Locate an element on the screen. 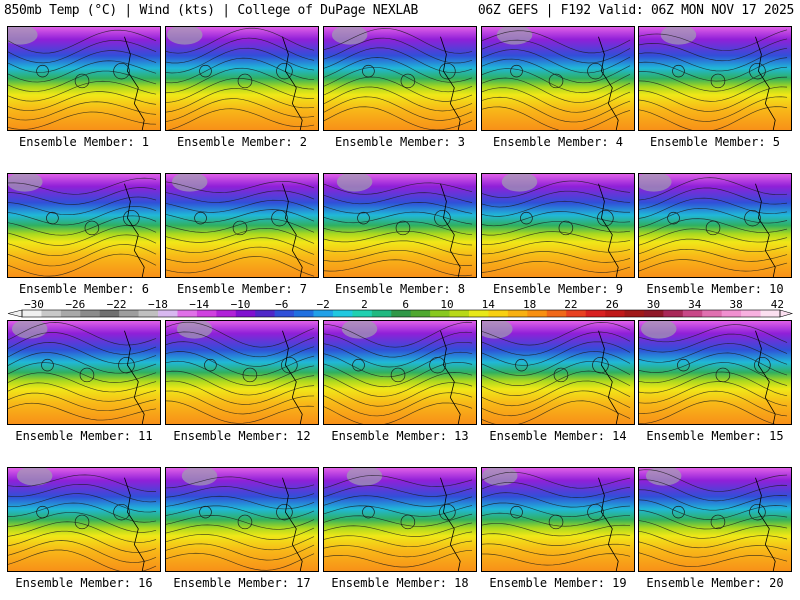  colorbar-tick-label: −22 is located at coordinates (117, 304).